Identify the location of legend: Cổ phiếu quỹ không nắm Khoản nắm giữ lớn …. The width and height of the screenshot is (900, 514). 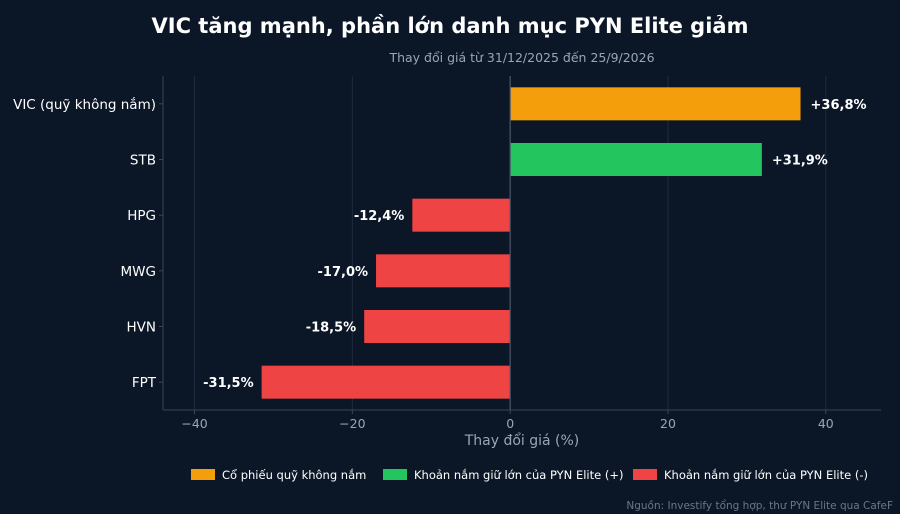
(529, 475).